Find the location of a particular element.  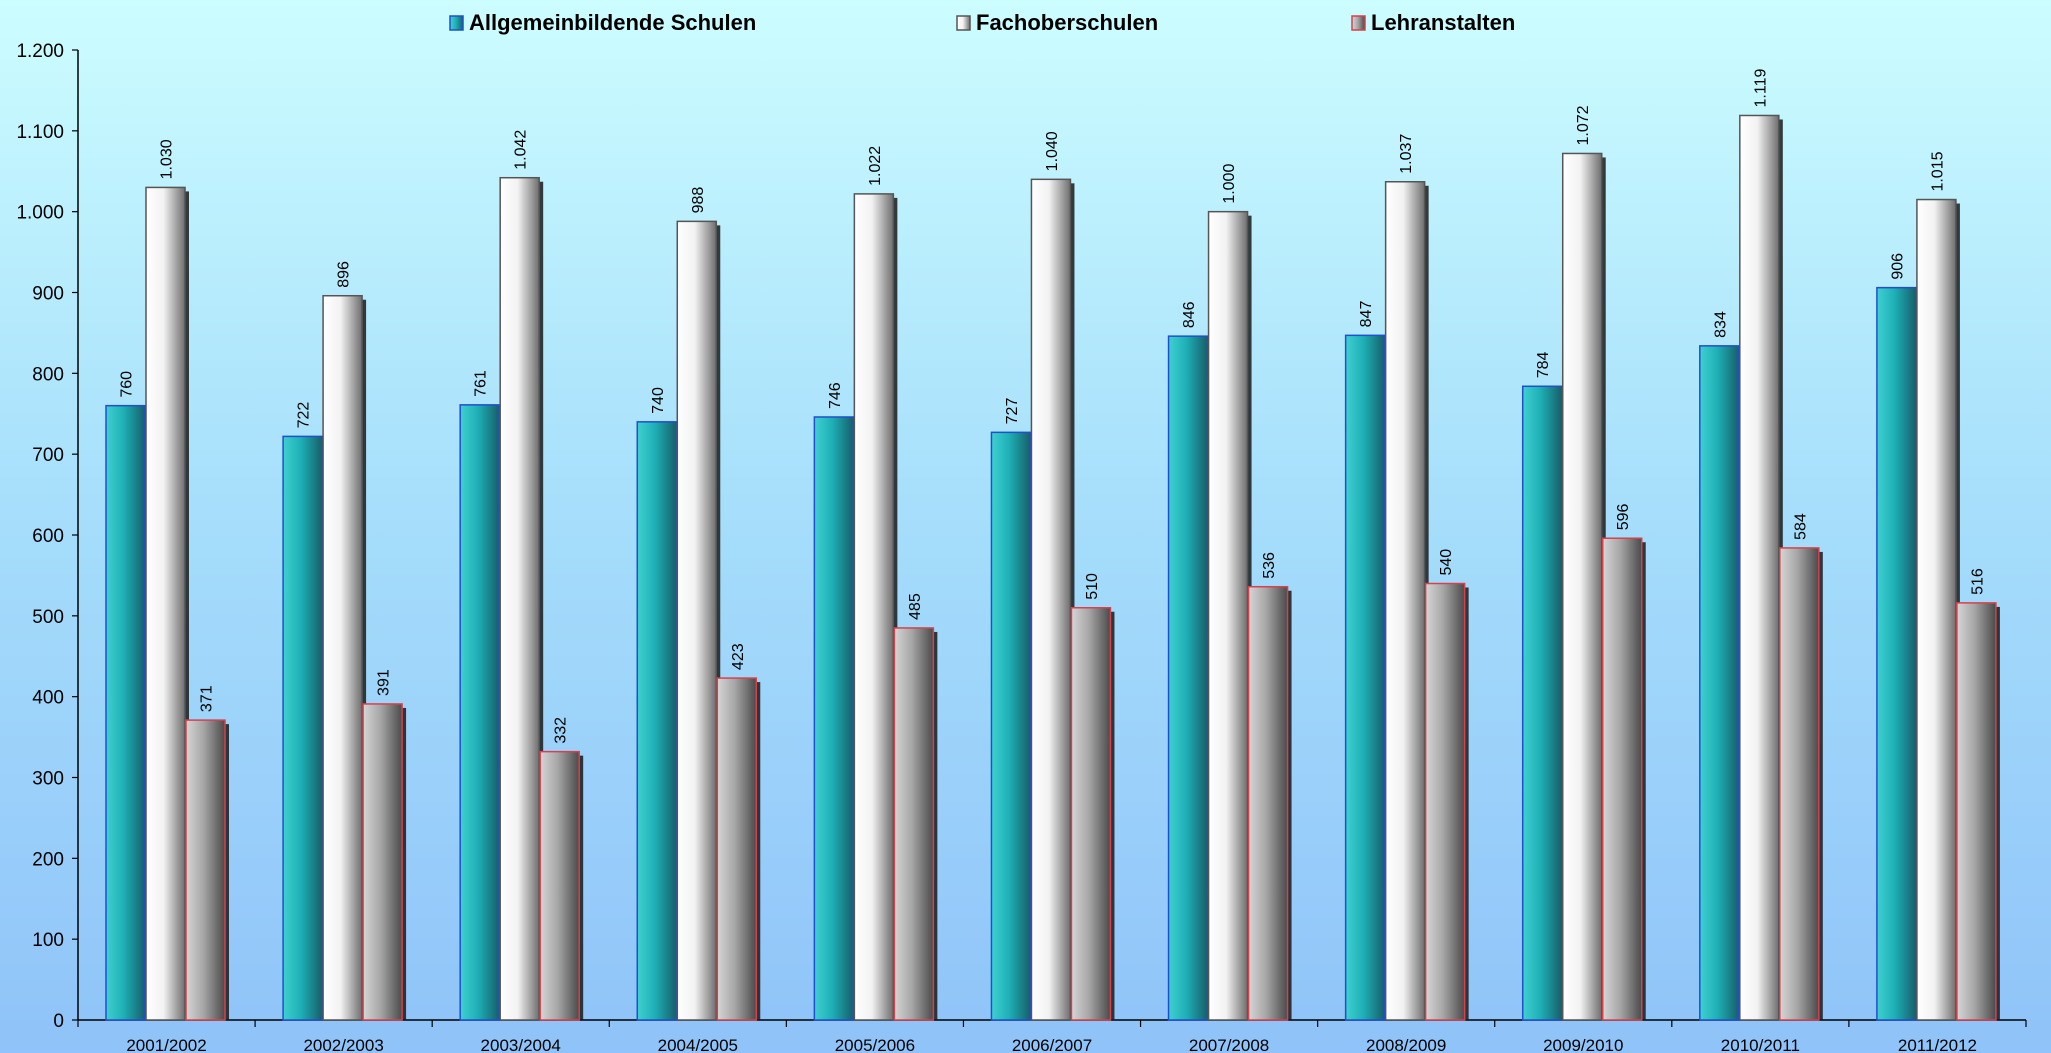

data-label: 540 is located at coordinates (1446, 562).